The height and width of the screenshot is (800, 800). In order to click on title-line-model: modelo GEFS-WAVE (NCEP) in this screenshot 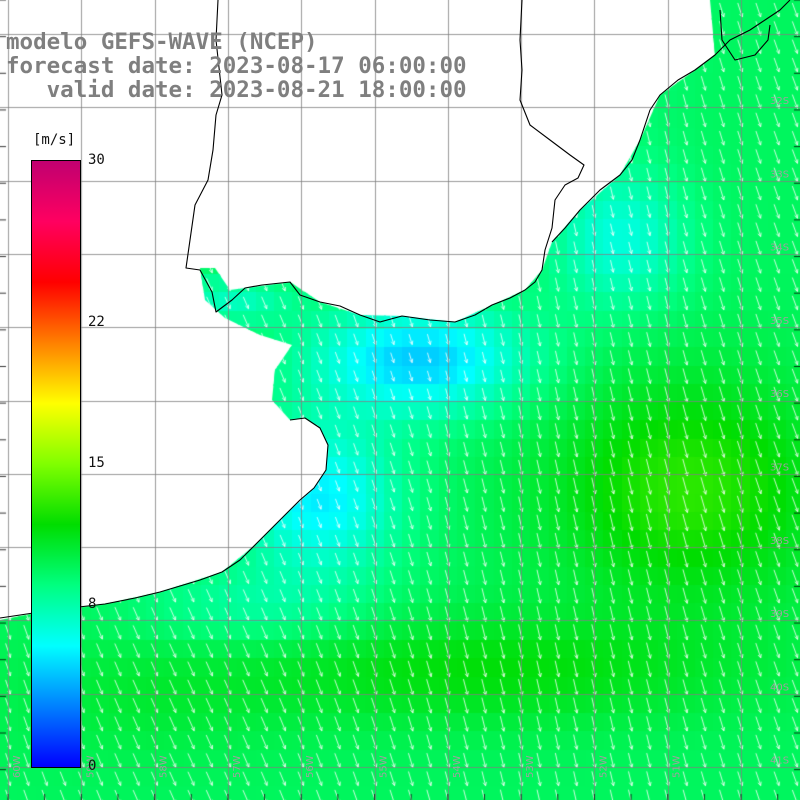, I will do `click(162, 42)`.